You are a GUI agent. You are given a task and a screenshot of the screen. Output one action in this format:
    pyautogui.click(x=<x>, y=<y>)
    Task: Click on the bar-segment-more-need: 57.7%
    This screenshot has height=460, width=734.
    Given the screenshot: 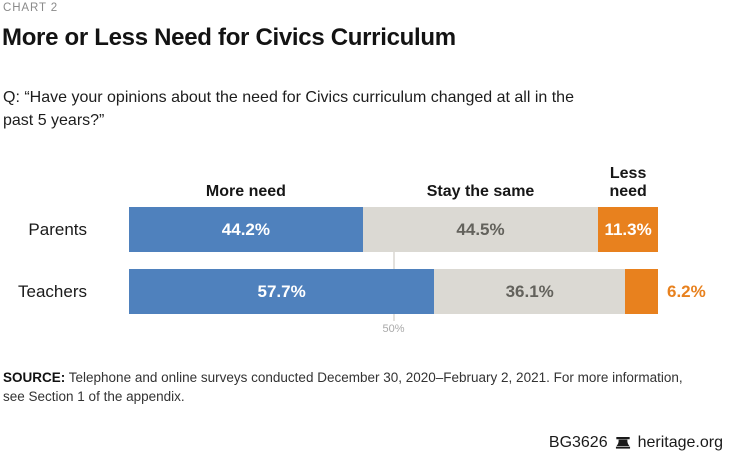 What is the action you would take?
    pyautogui.click(x=282, y=291)
    